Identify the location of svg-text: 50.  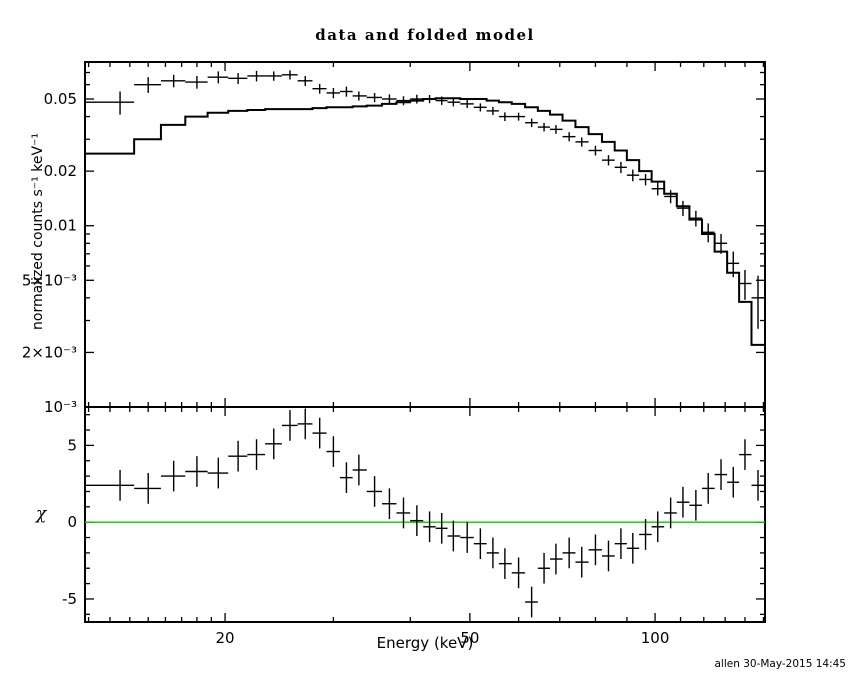
(469, 638).